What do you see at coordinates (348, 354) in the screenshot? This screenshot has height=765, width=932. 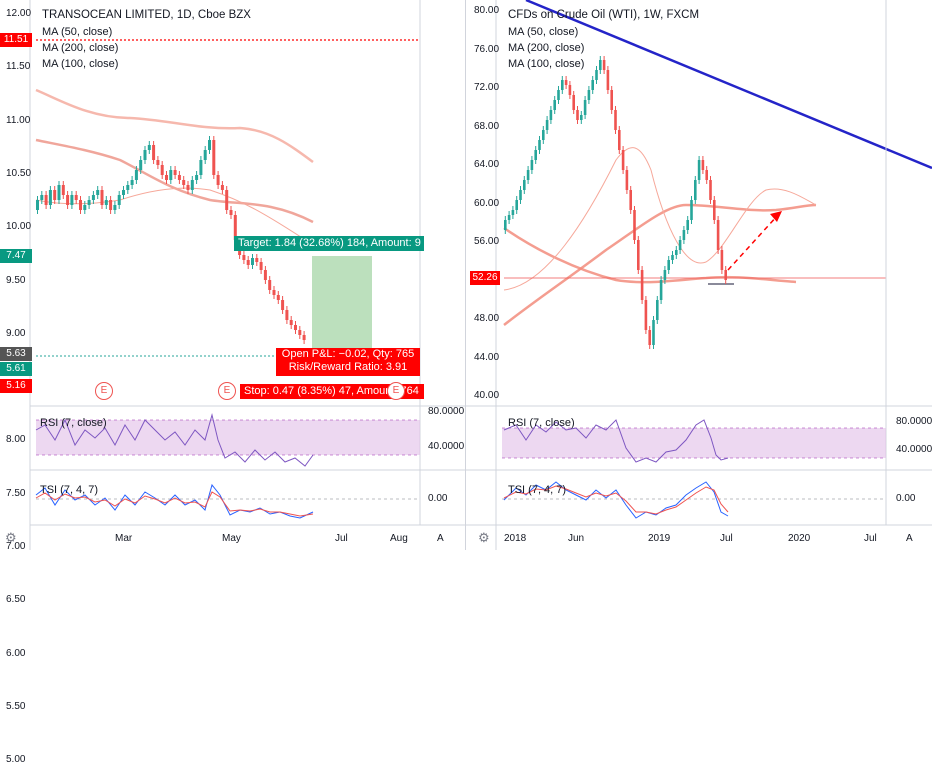 I see `left-pnl-text: Open P&L: −0.02, Qty: 765` at bounding box center [348, 354].